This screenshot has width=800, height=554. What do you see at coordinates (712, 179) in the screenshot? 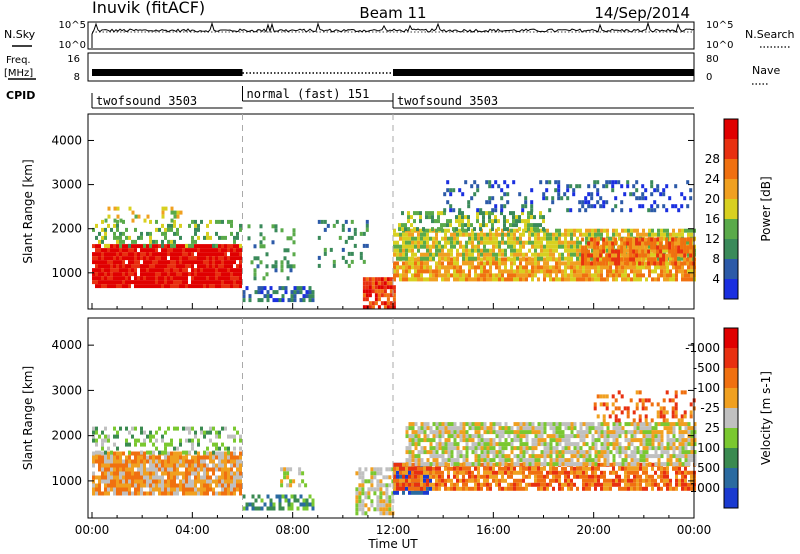
I see `colorbar-tick-label: 24` at bounding box center [712, 179].